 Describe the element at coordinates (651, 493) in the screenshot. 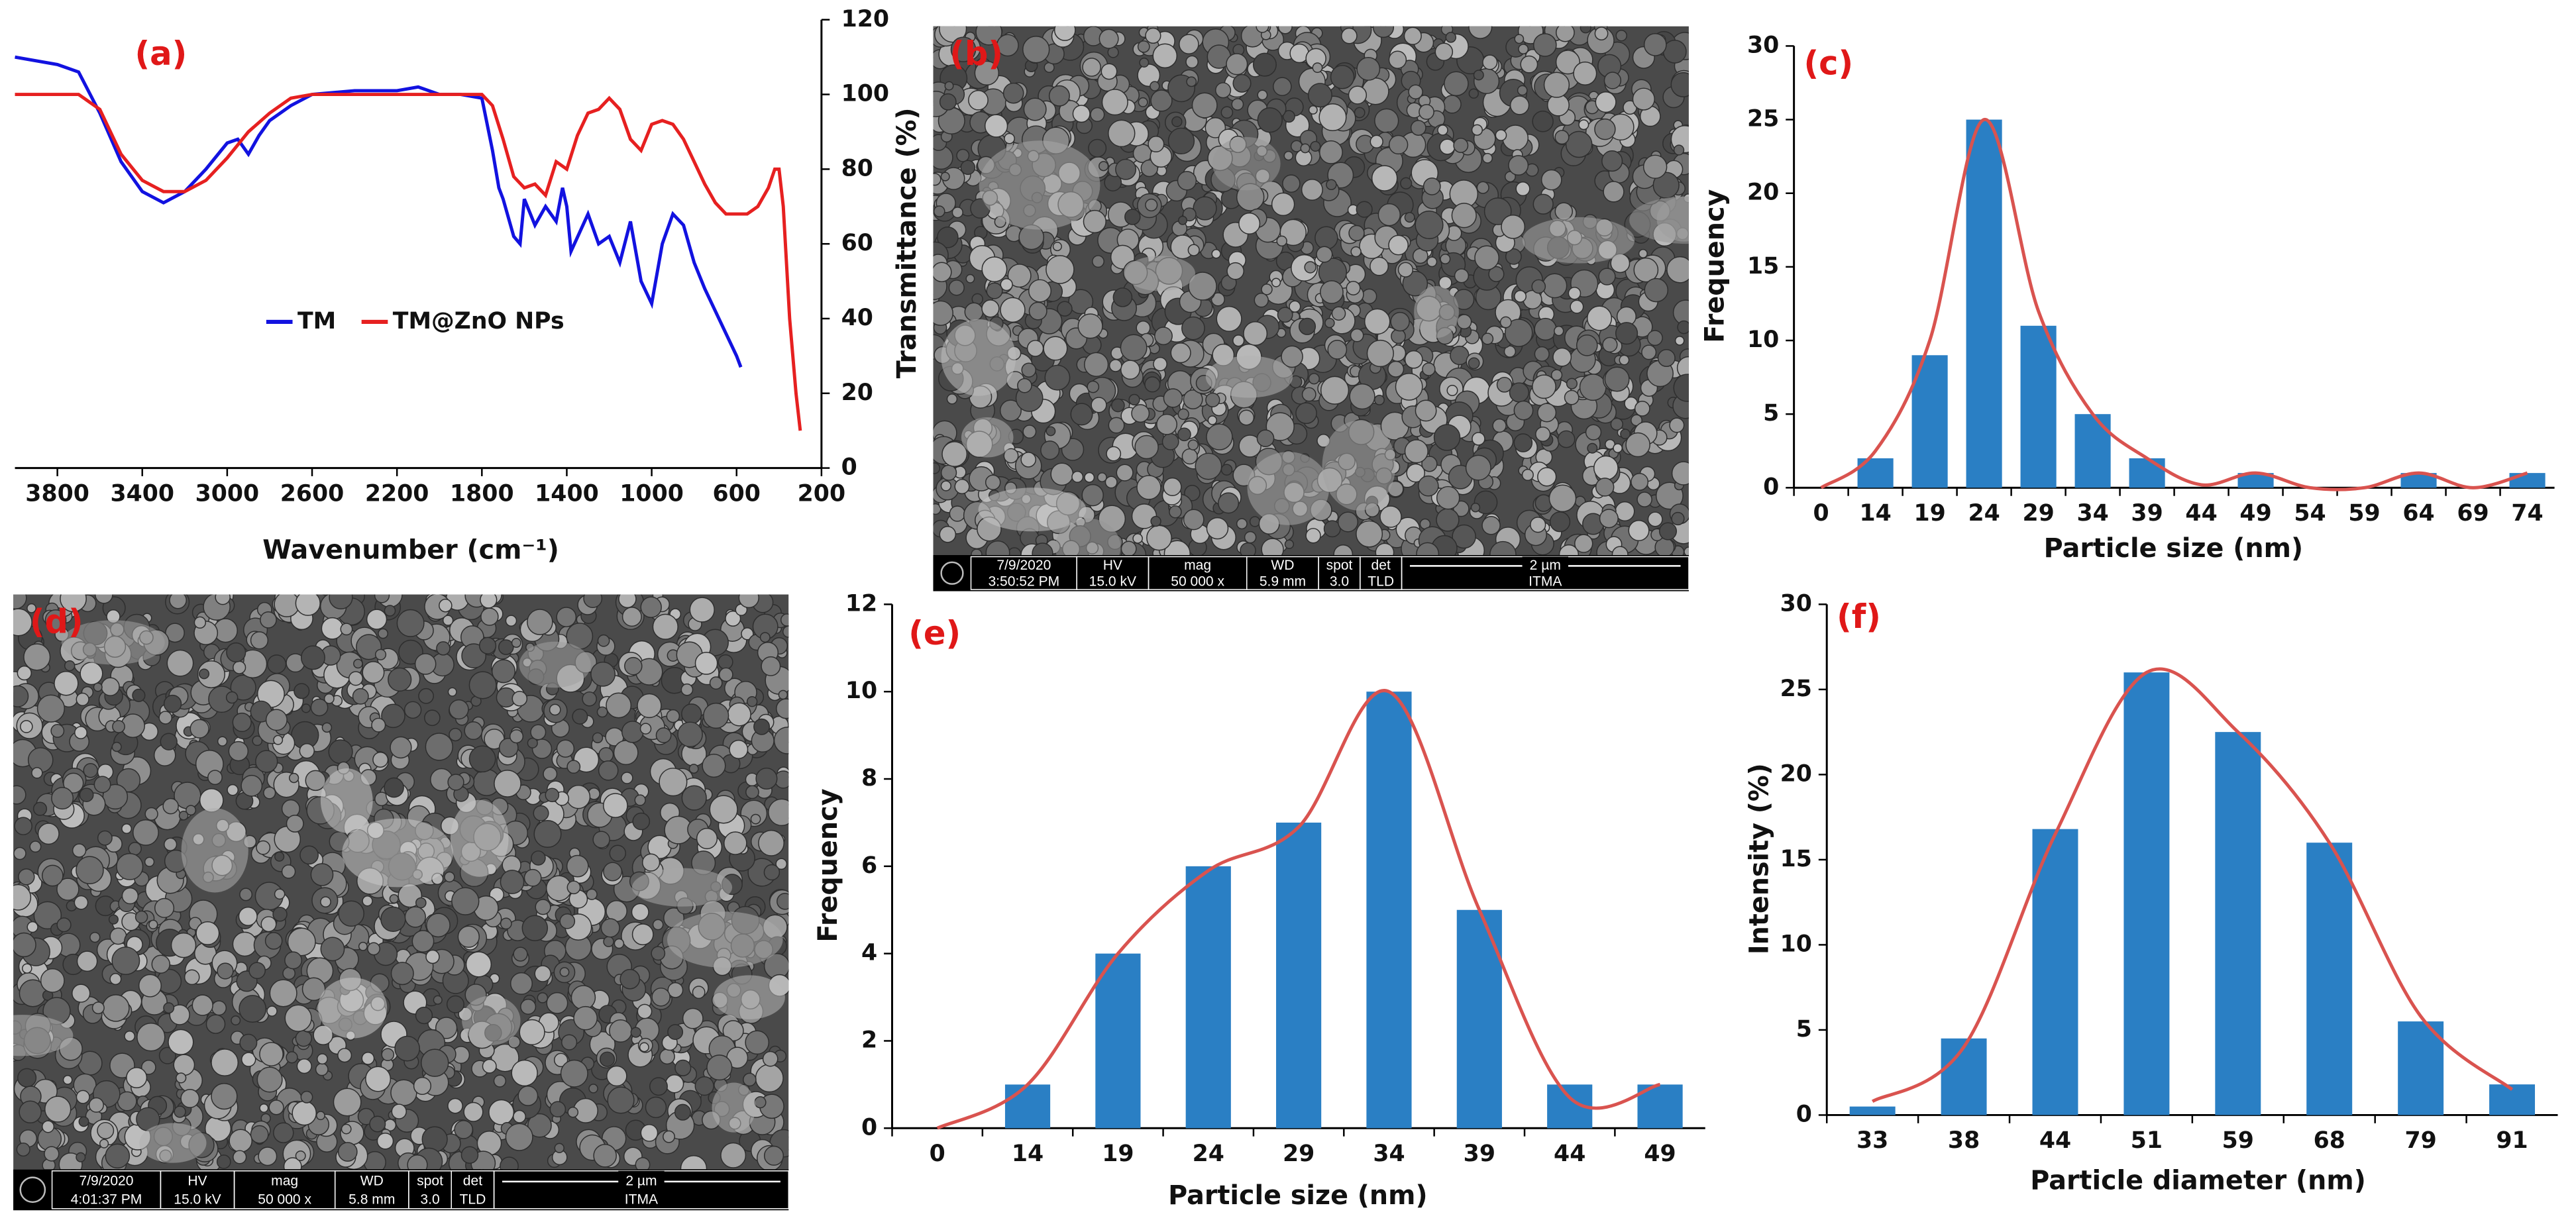

I see `x-tick-label: 1000` at that location.